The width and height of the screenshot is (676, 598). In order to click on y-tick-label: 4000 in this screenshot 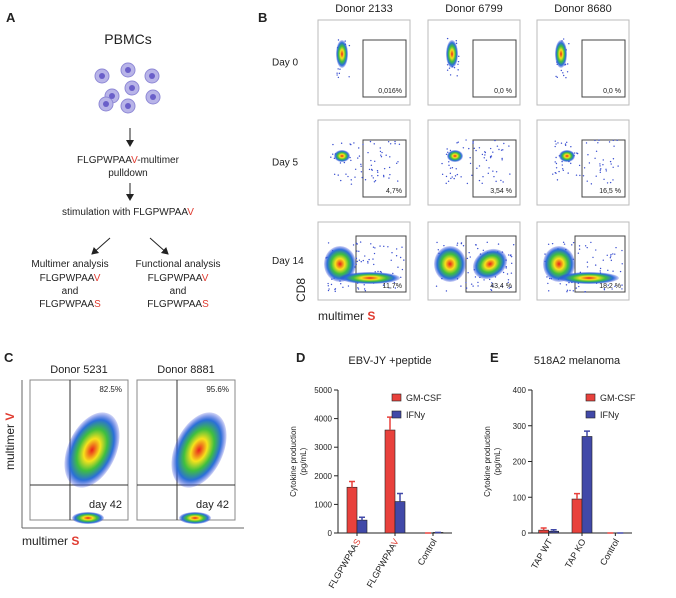, I will do `click(323, 419)`.